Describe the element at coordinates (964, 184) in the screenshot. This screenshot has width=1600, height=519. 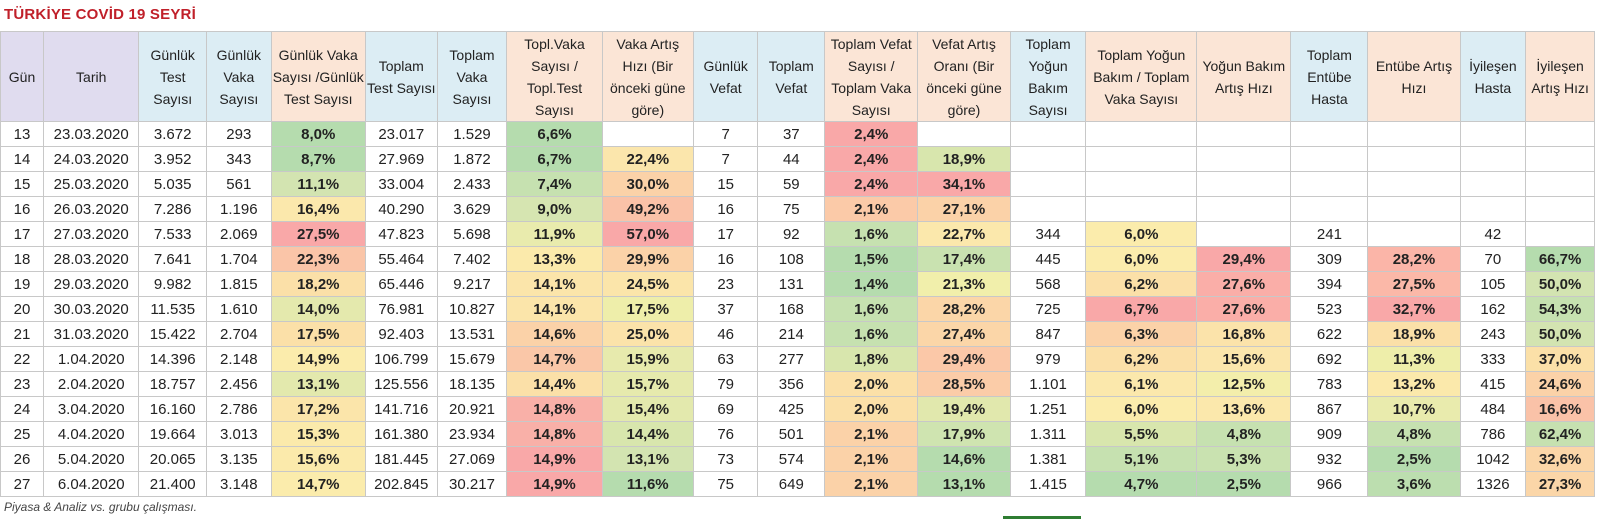
I see `table-cell: 34,1%` at that location.